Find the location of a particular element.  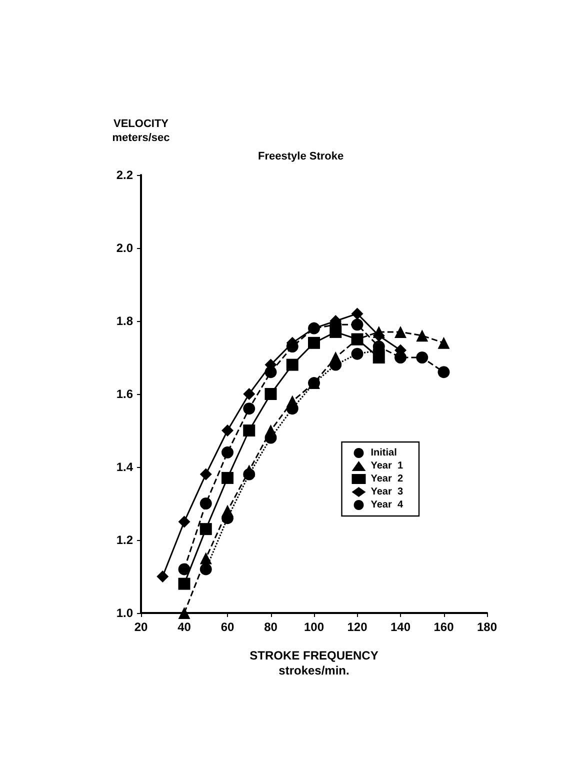

y-tick-label: 1.6 is located at coordinates (125, 394).